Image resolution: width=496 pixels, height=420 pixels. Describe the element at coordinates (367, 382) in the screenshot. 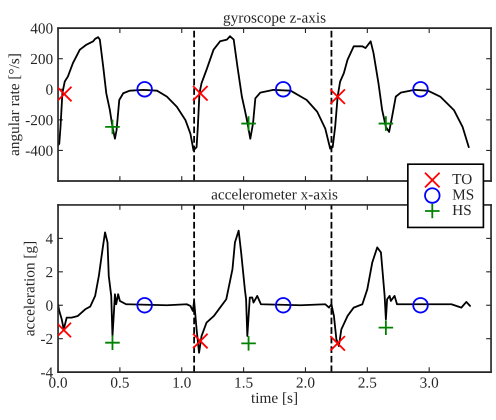

I see `x-tick-label: 2.5` at that location.